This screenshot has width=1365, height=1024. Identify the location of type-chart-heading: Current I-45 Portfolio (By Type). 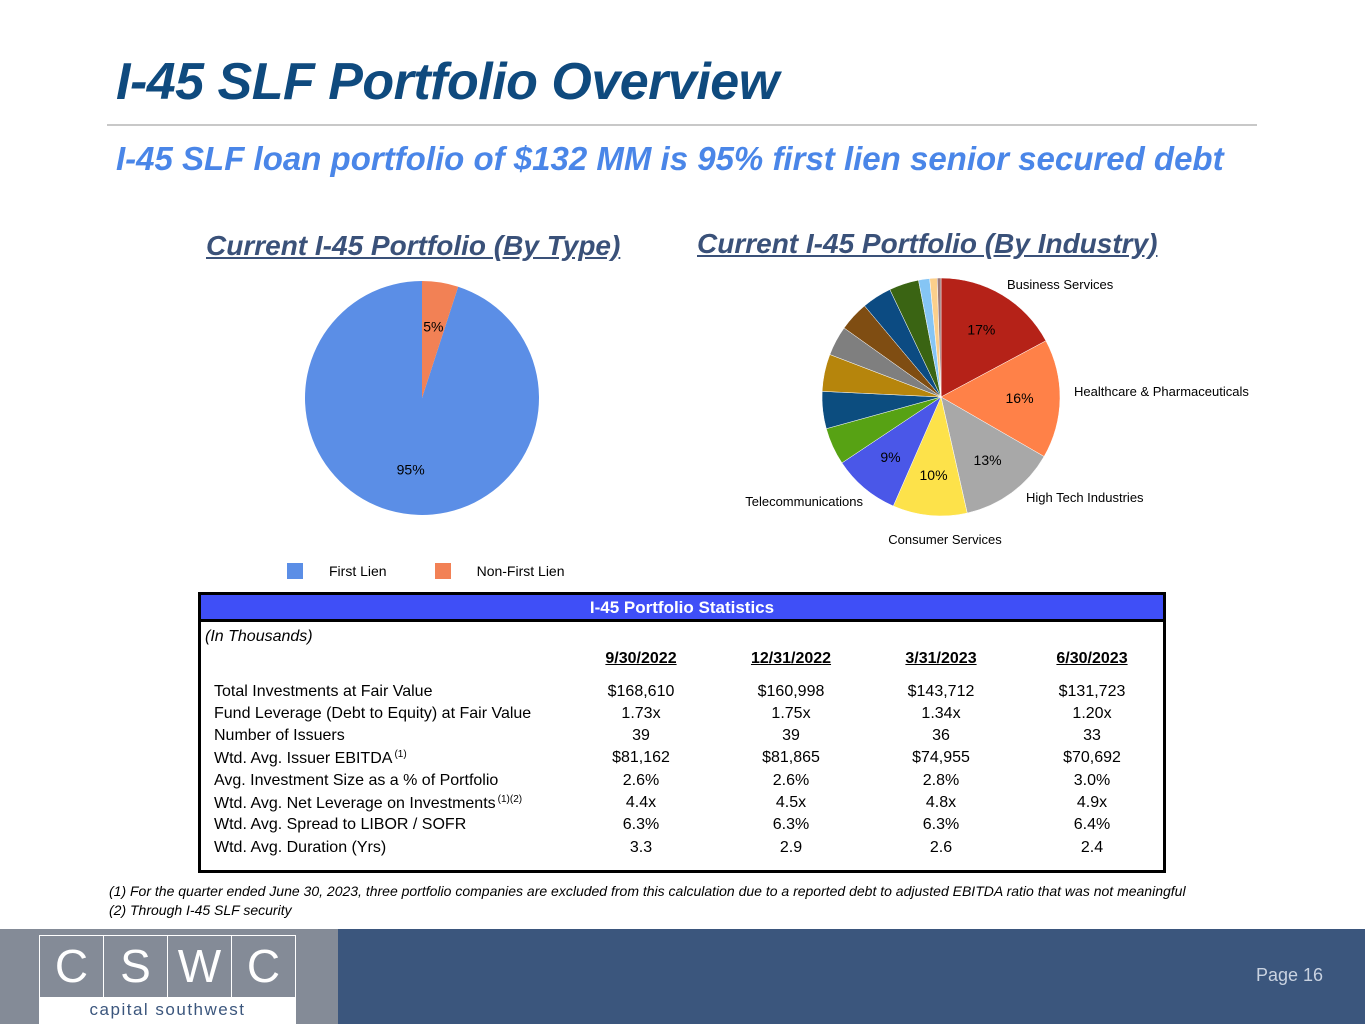
(413, 245).